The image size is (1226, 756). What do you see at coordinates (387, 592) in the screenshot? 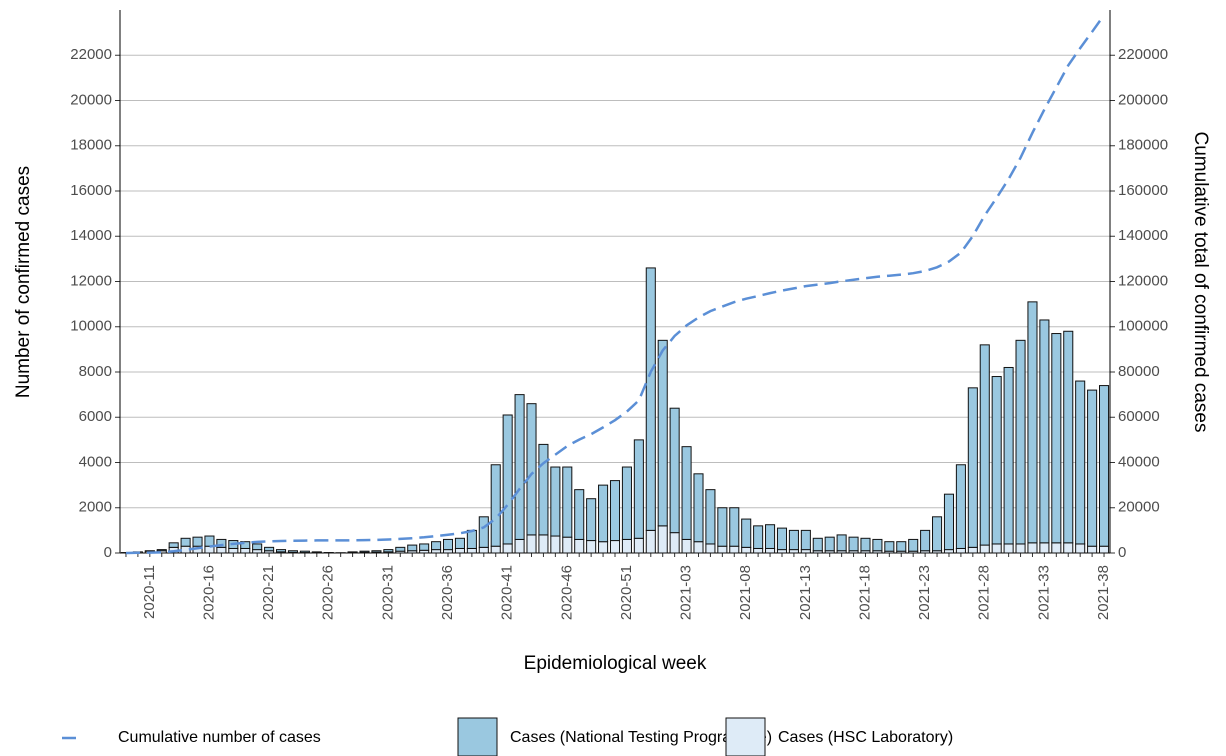
I see `x-tick-label: 2020-31` at bounding box center [387, 592].